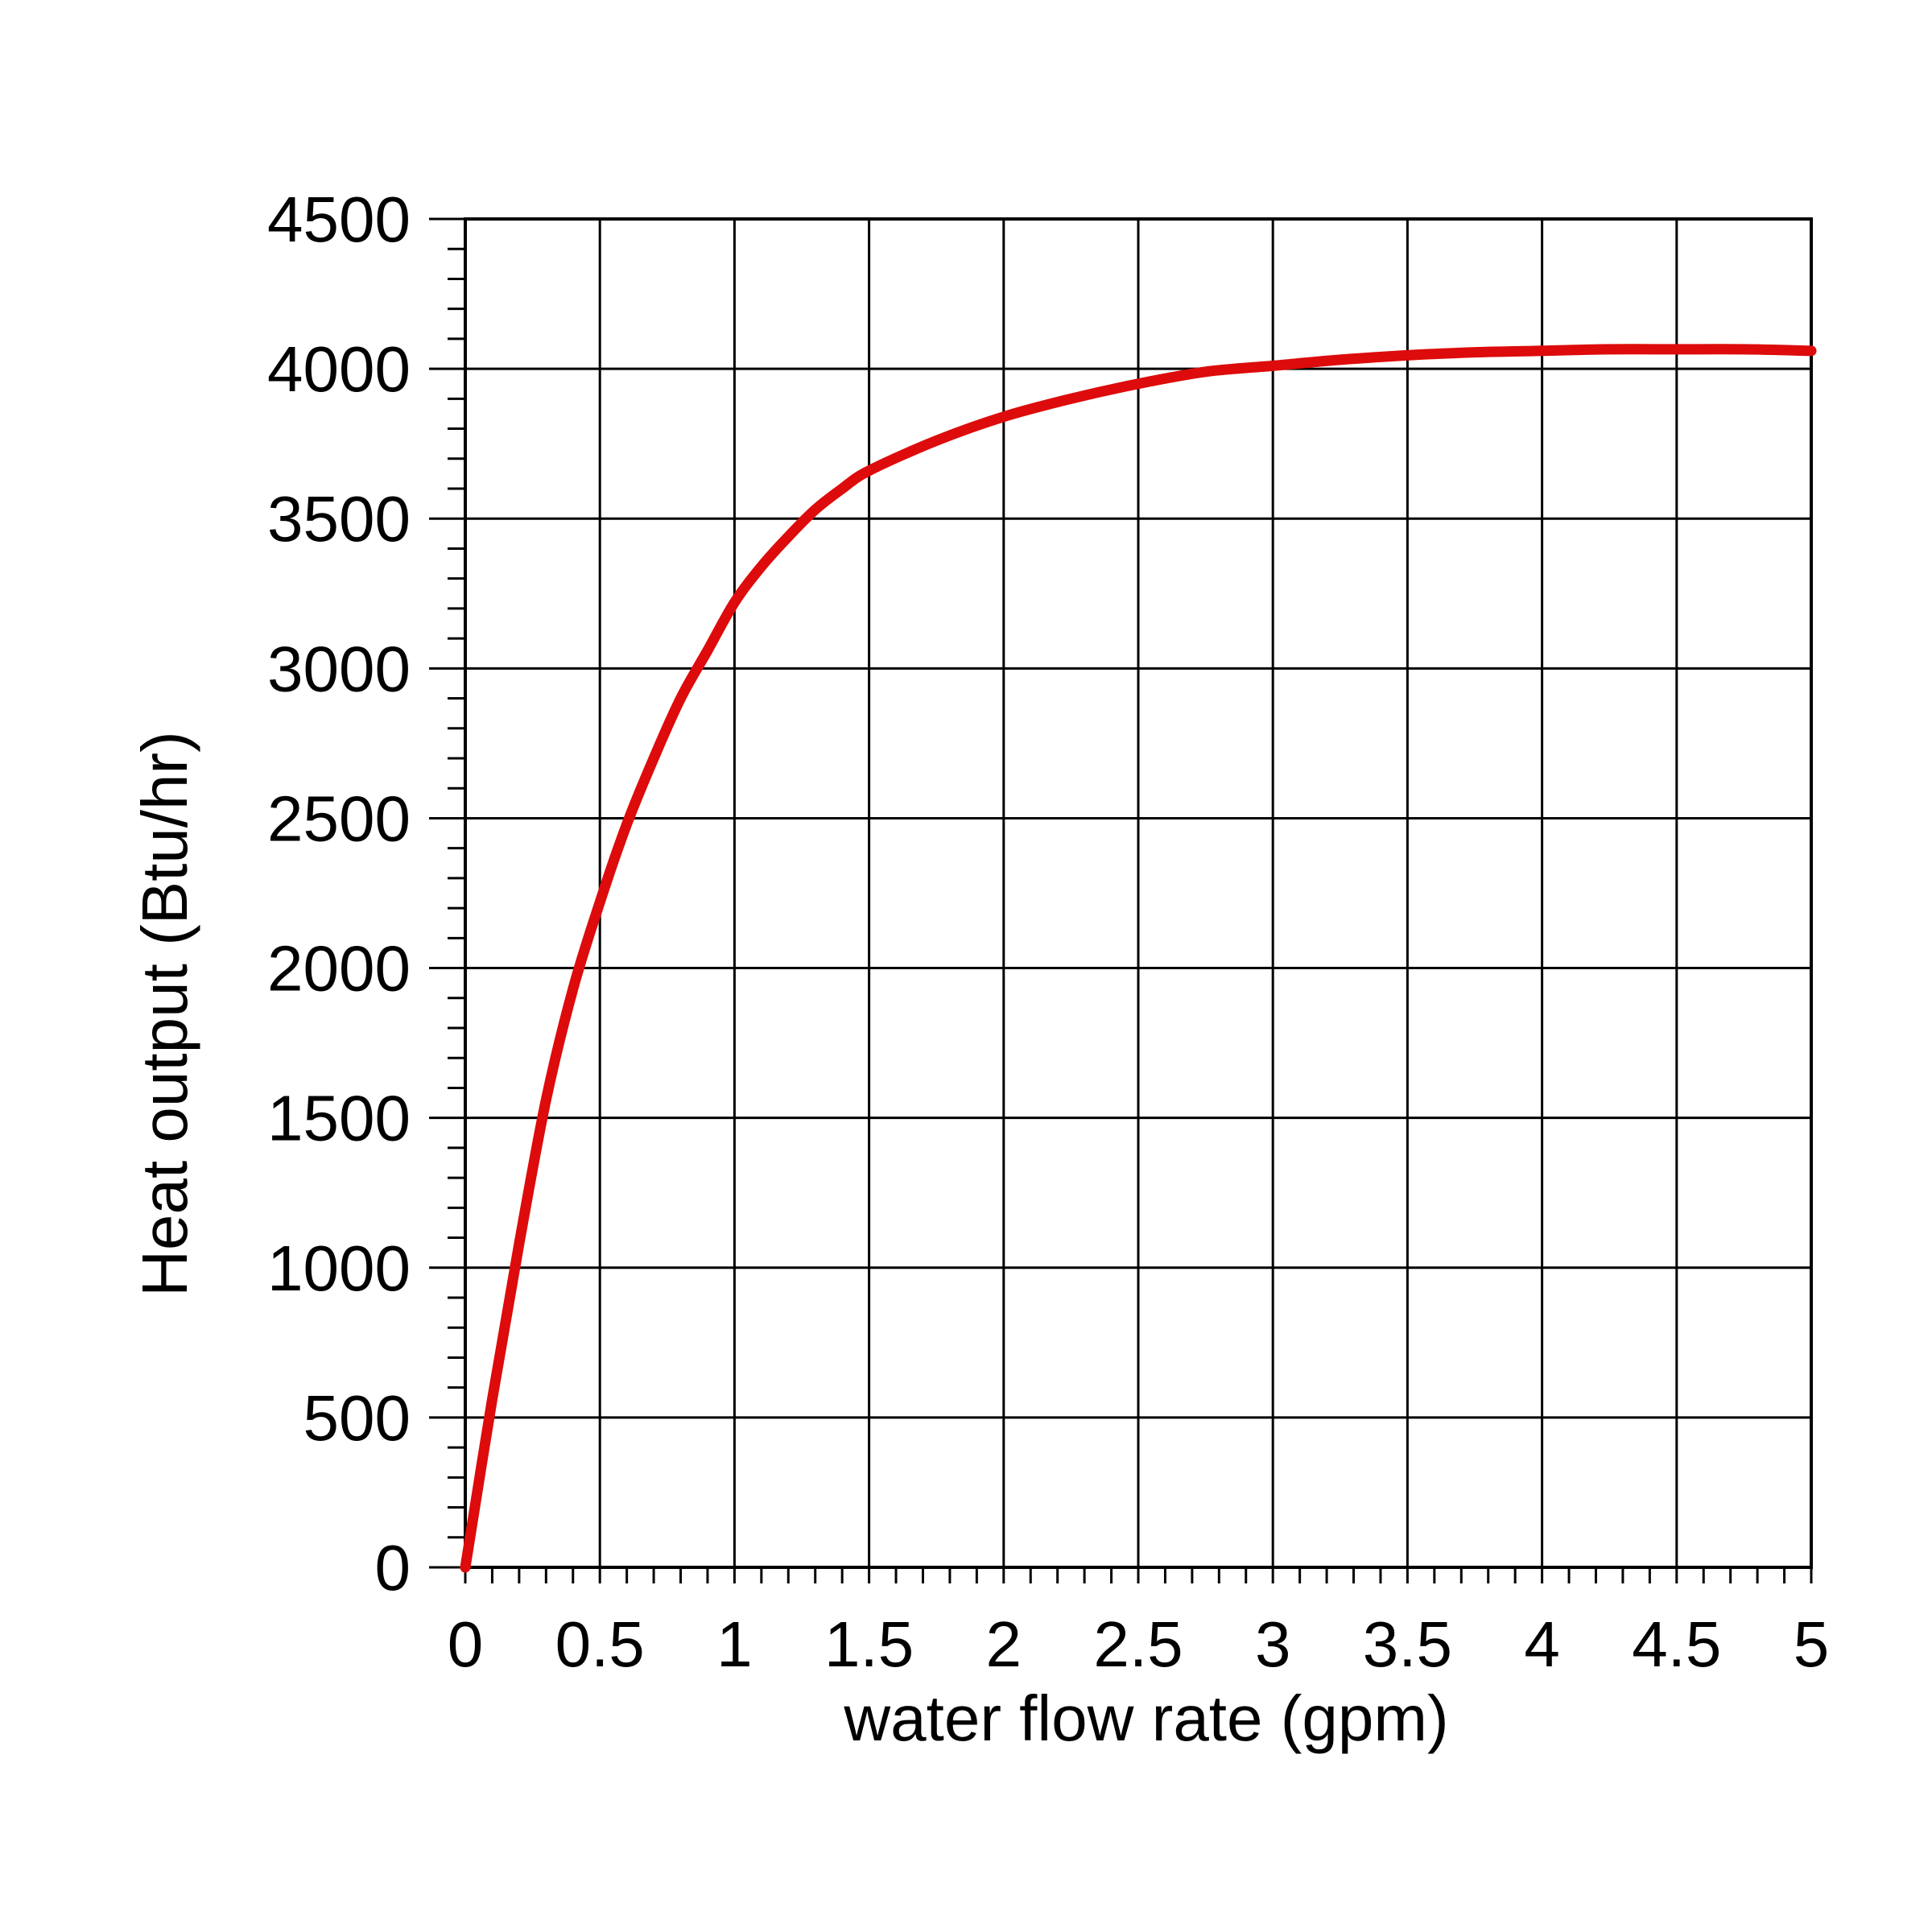  I want to click on x-tick-label: 0.5, so click(600, 1644).